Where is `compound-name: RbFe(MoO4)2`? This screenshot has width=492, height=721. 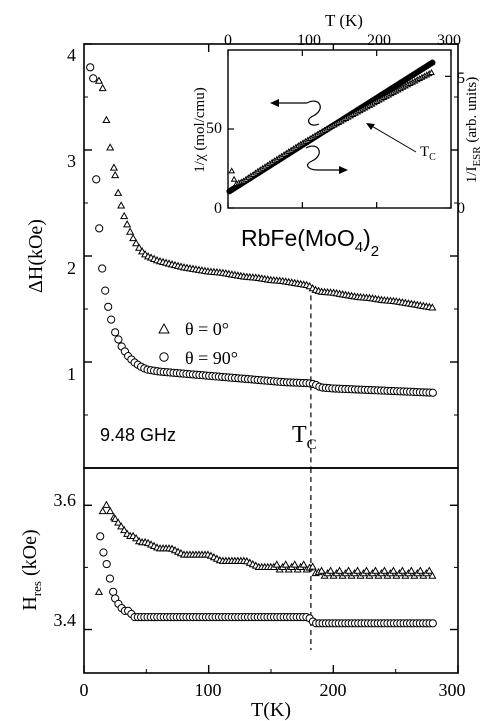
compound-name: RbFe(MoO4)2 is located at coordinates (310, 242).